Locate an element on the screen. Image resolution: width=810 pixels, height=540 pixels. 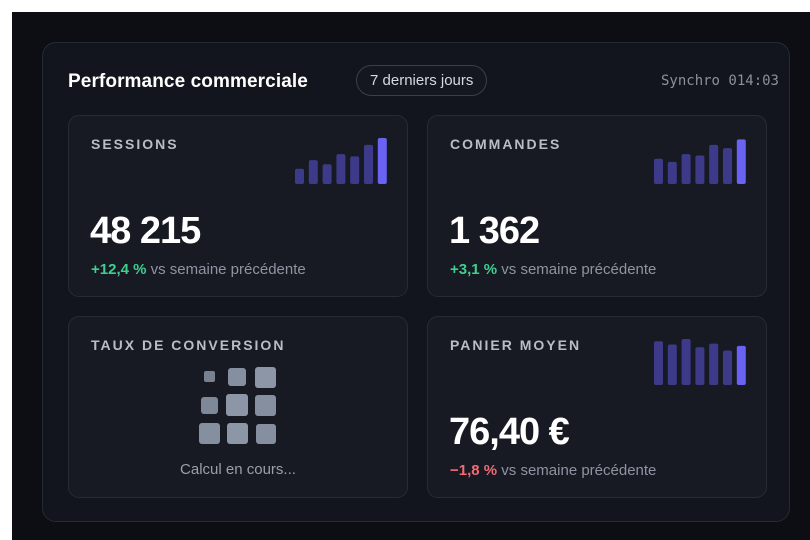
kpi-delta: +3,1 % vs semaine précédente is located at coordinates (553, 269).